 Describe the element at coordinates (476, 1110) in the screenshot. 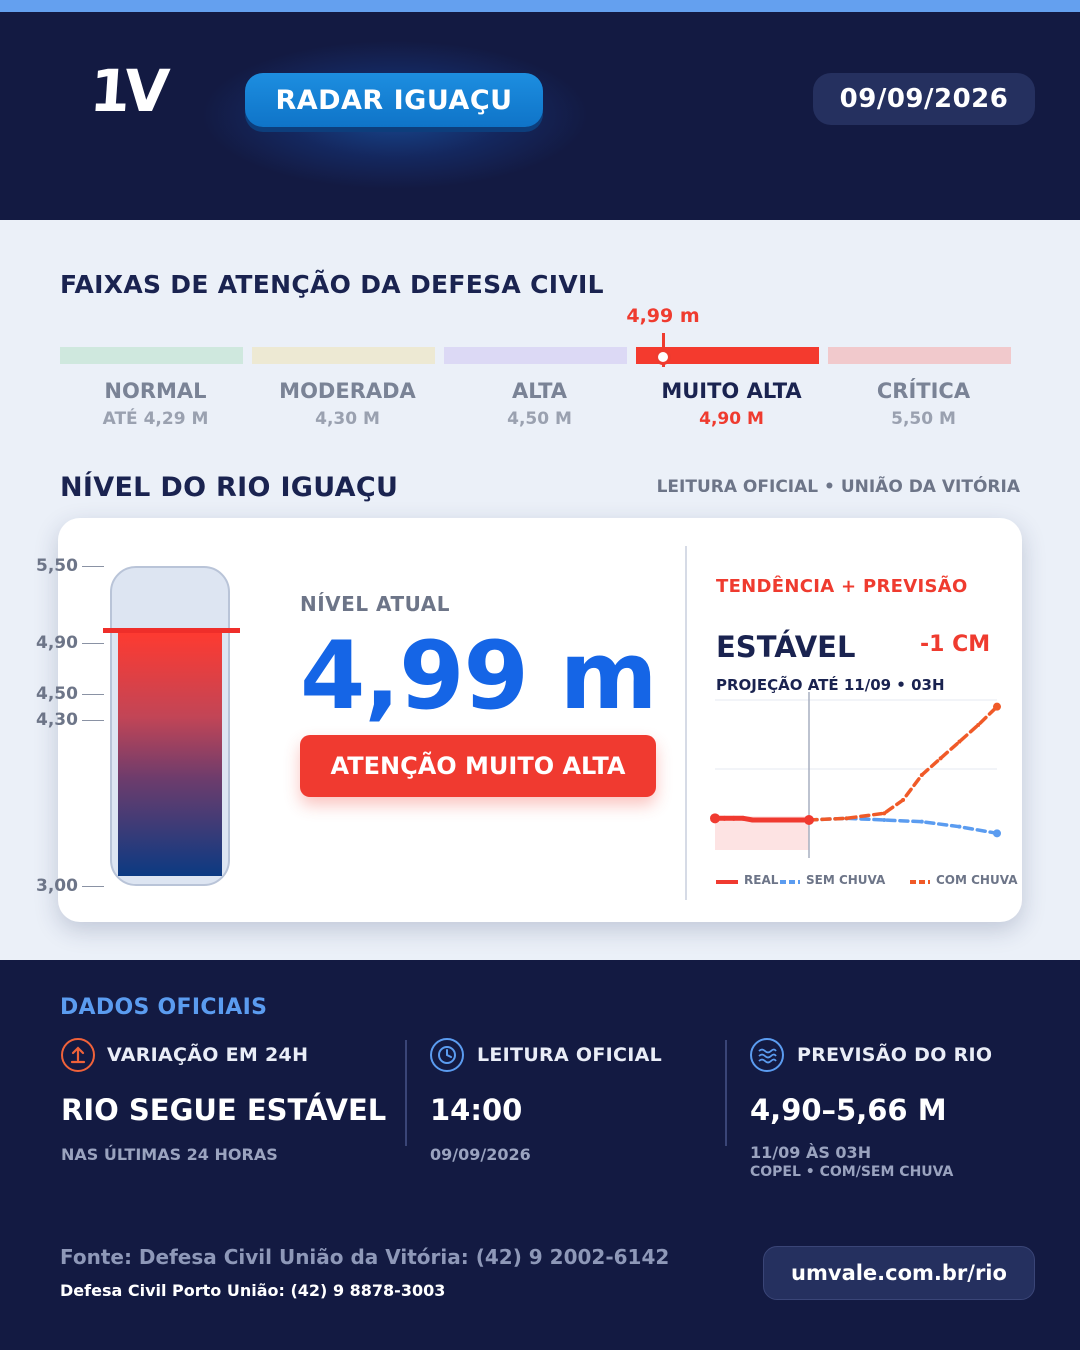

I see `col-leitura-big: 14:00` at that location.